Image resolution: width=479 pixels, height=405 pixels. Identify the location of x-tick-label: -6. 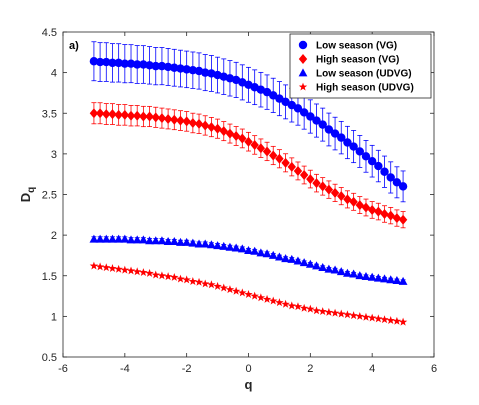
(63, 369).